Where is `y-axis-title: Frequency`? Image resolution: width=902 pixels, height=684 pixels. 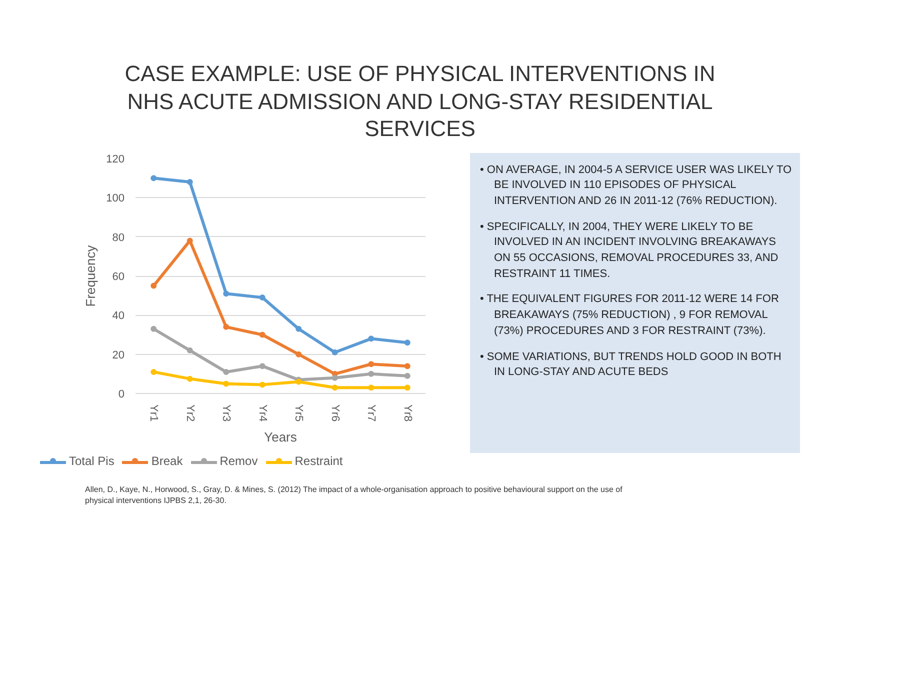 y-axis-title: Frequency is located at coordinates (90, 275).